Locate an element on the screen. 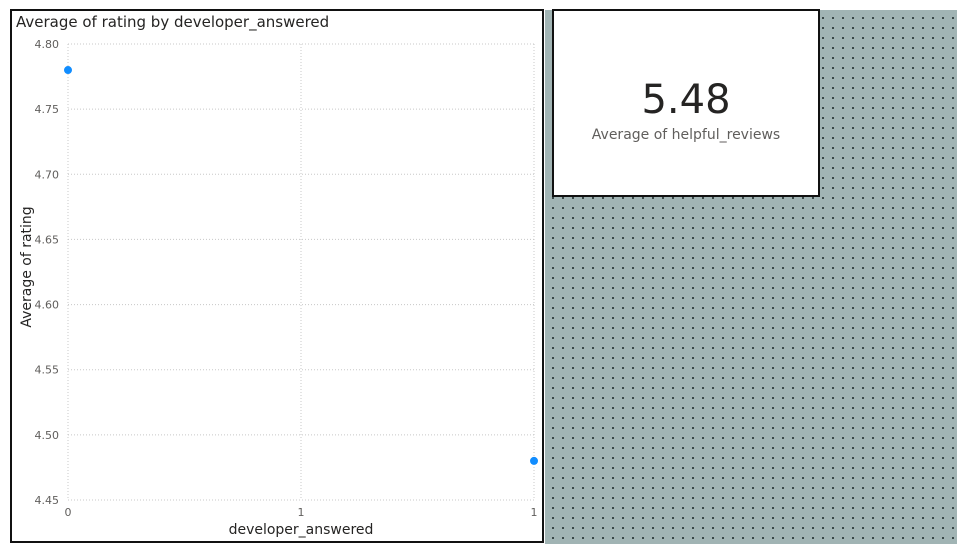  y-tick-label: 4.80 is located at coordinates (47, 44).